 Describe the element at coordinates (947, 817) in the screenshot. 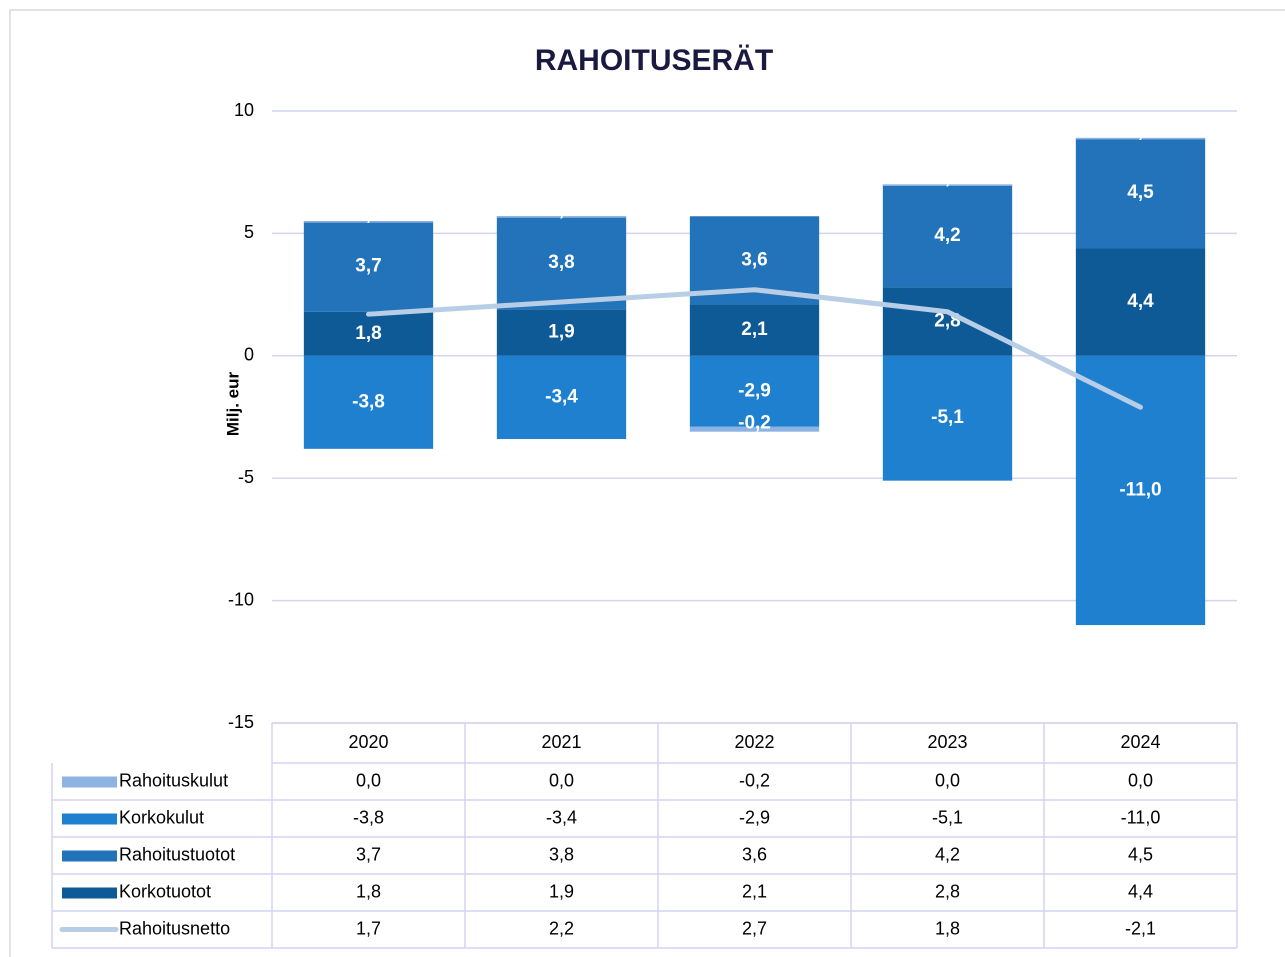

I see `table-cell: -5,1` at that location.